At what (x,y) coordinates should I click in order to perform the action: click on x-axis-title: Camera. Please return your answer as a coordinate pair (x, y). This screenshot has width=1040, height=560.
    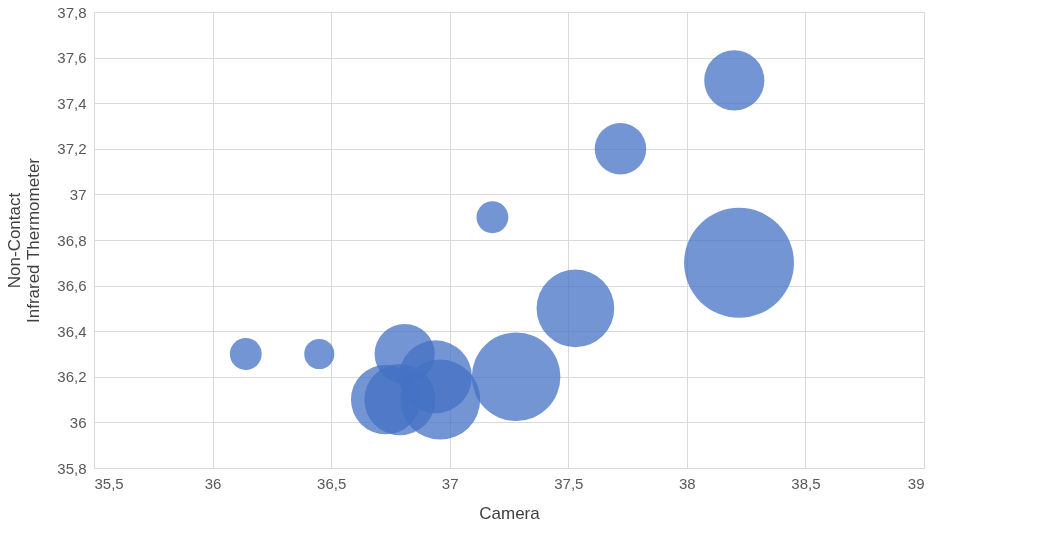
    Looking at the image, I should click on (510, 513).